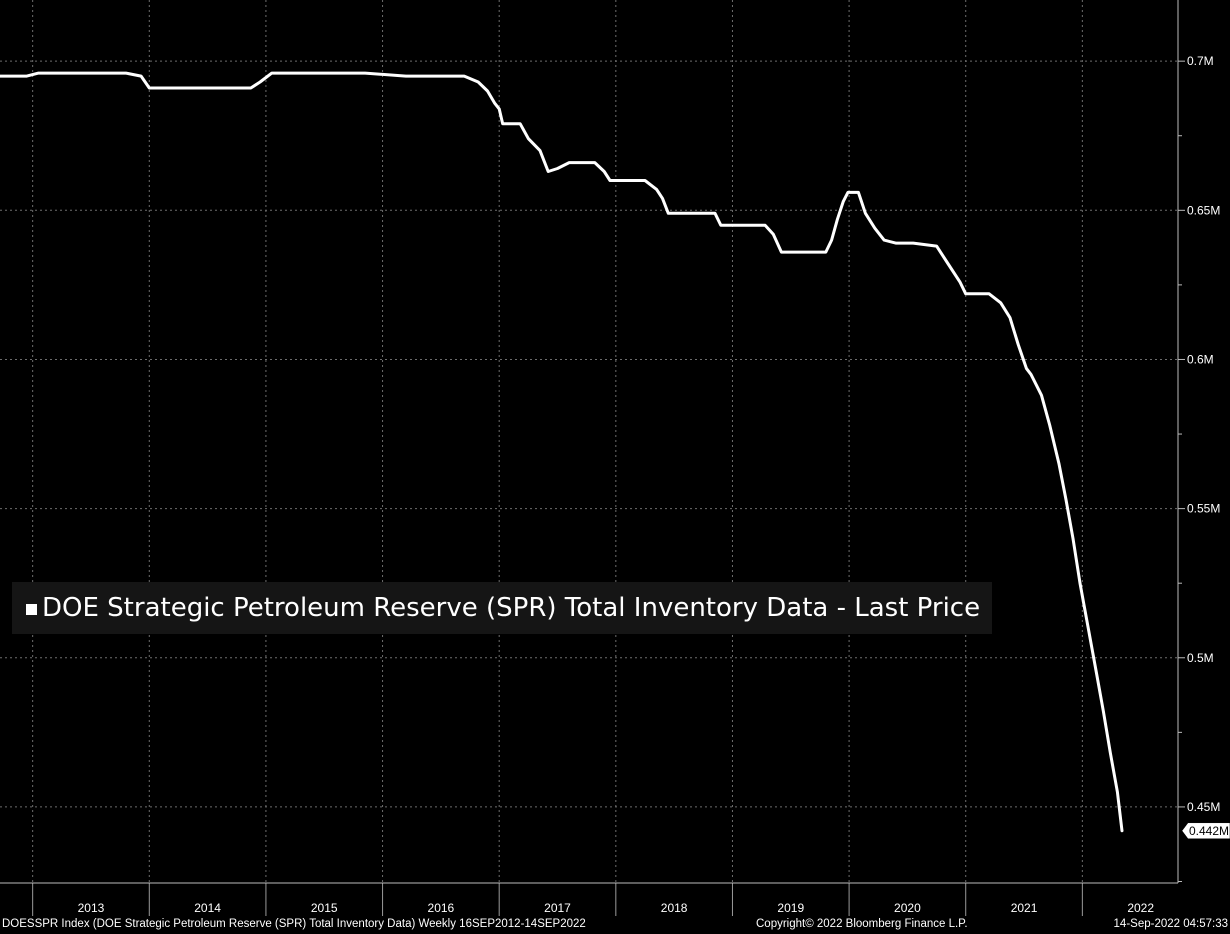 This screenshot has height=934, width=1230. Describe the element at coordinates (324, 908) in the screenshot. I see `x-tick-label: 2015` at that location.